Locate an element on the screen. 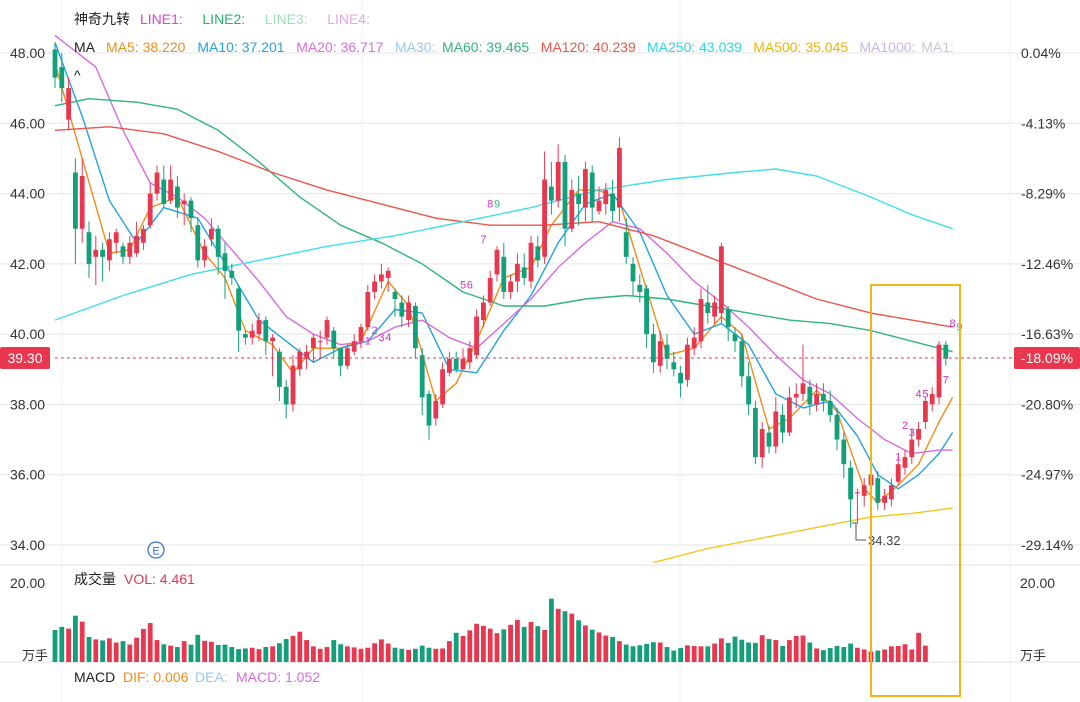 Image resolution: width=1080 pixels, height=702 pixels. legend-ma-item: MA60: 39.465 is located at coordinates (485, 47).